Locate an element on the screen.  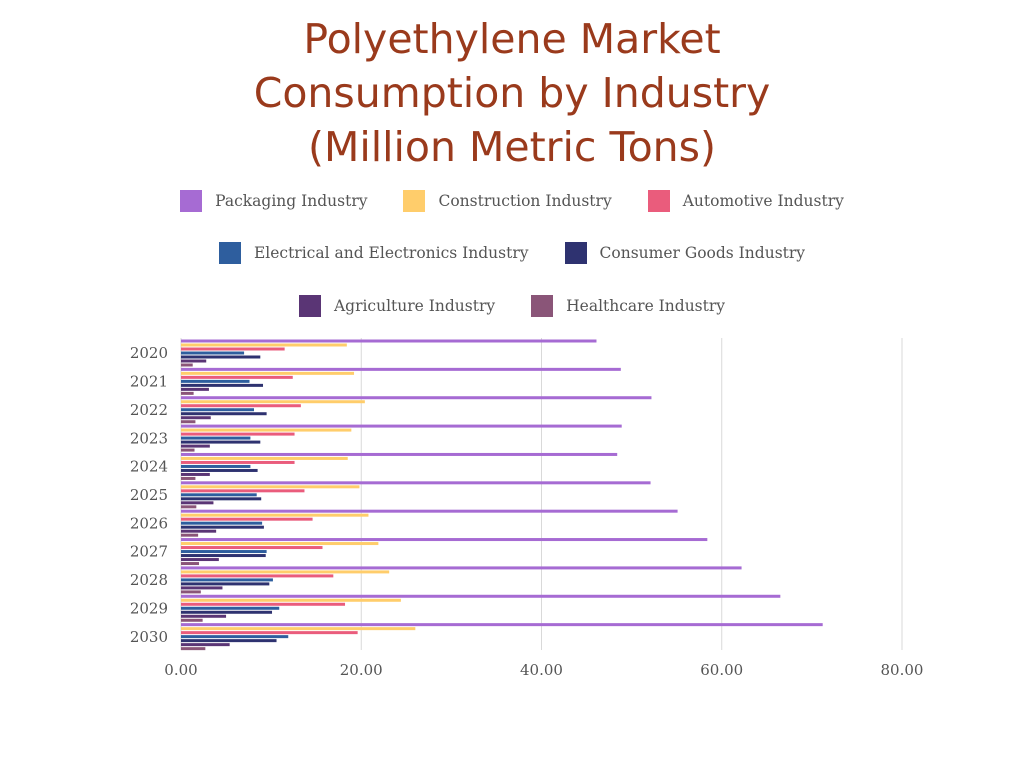
y-tick-label: 2026 is located at coordinates (149, 523).